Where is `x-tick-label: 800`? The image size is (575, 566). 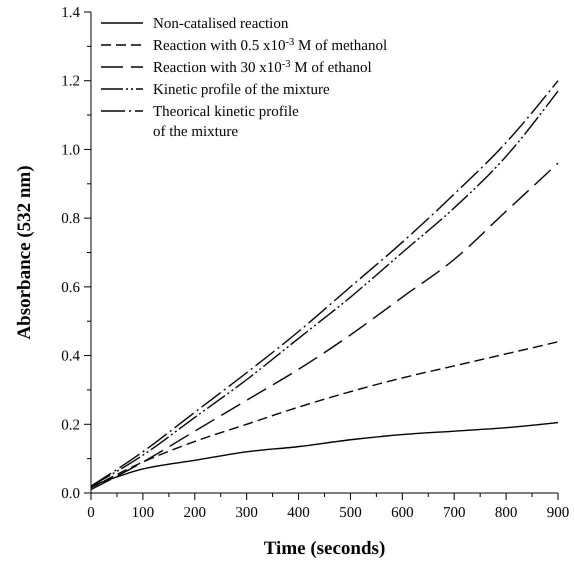 x-tick-label: 800 is located at coordinates (506, 513).